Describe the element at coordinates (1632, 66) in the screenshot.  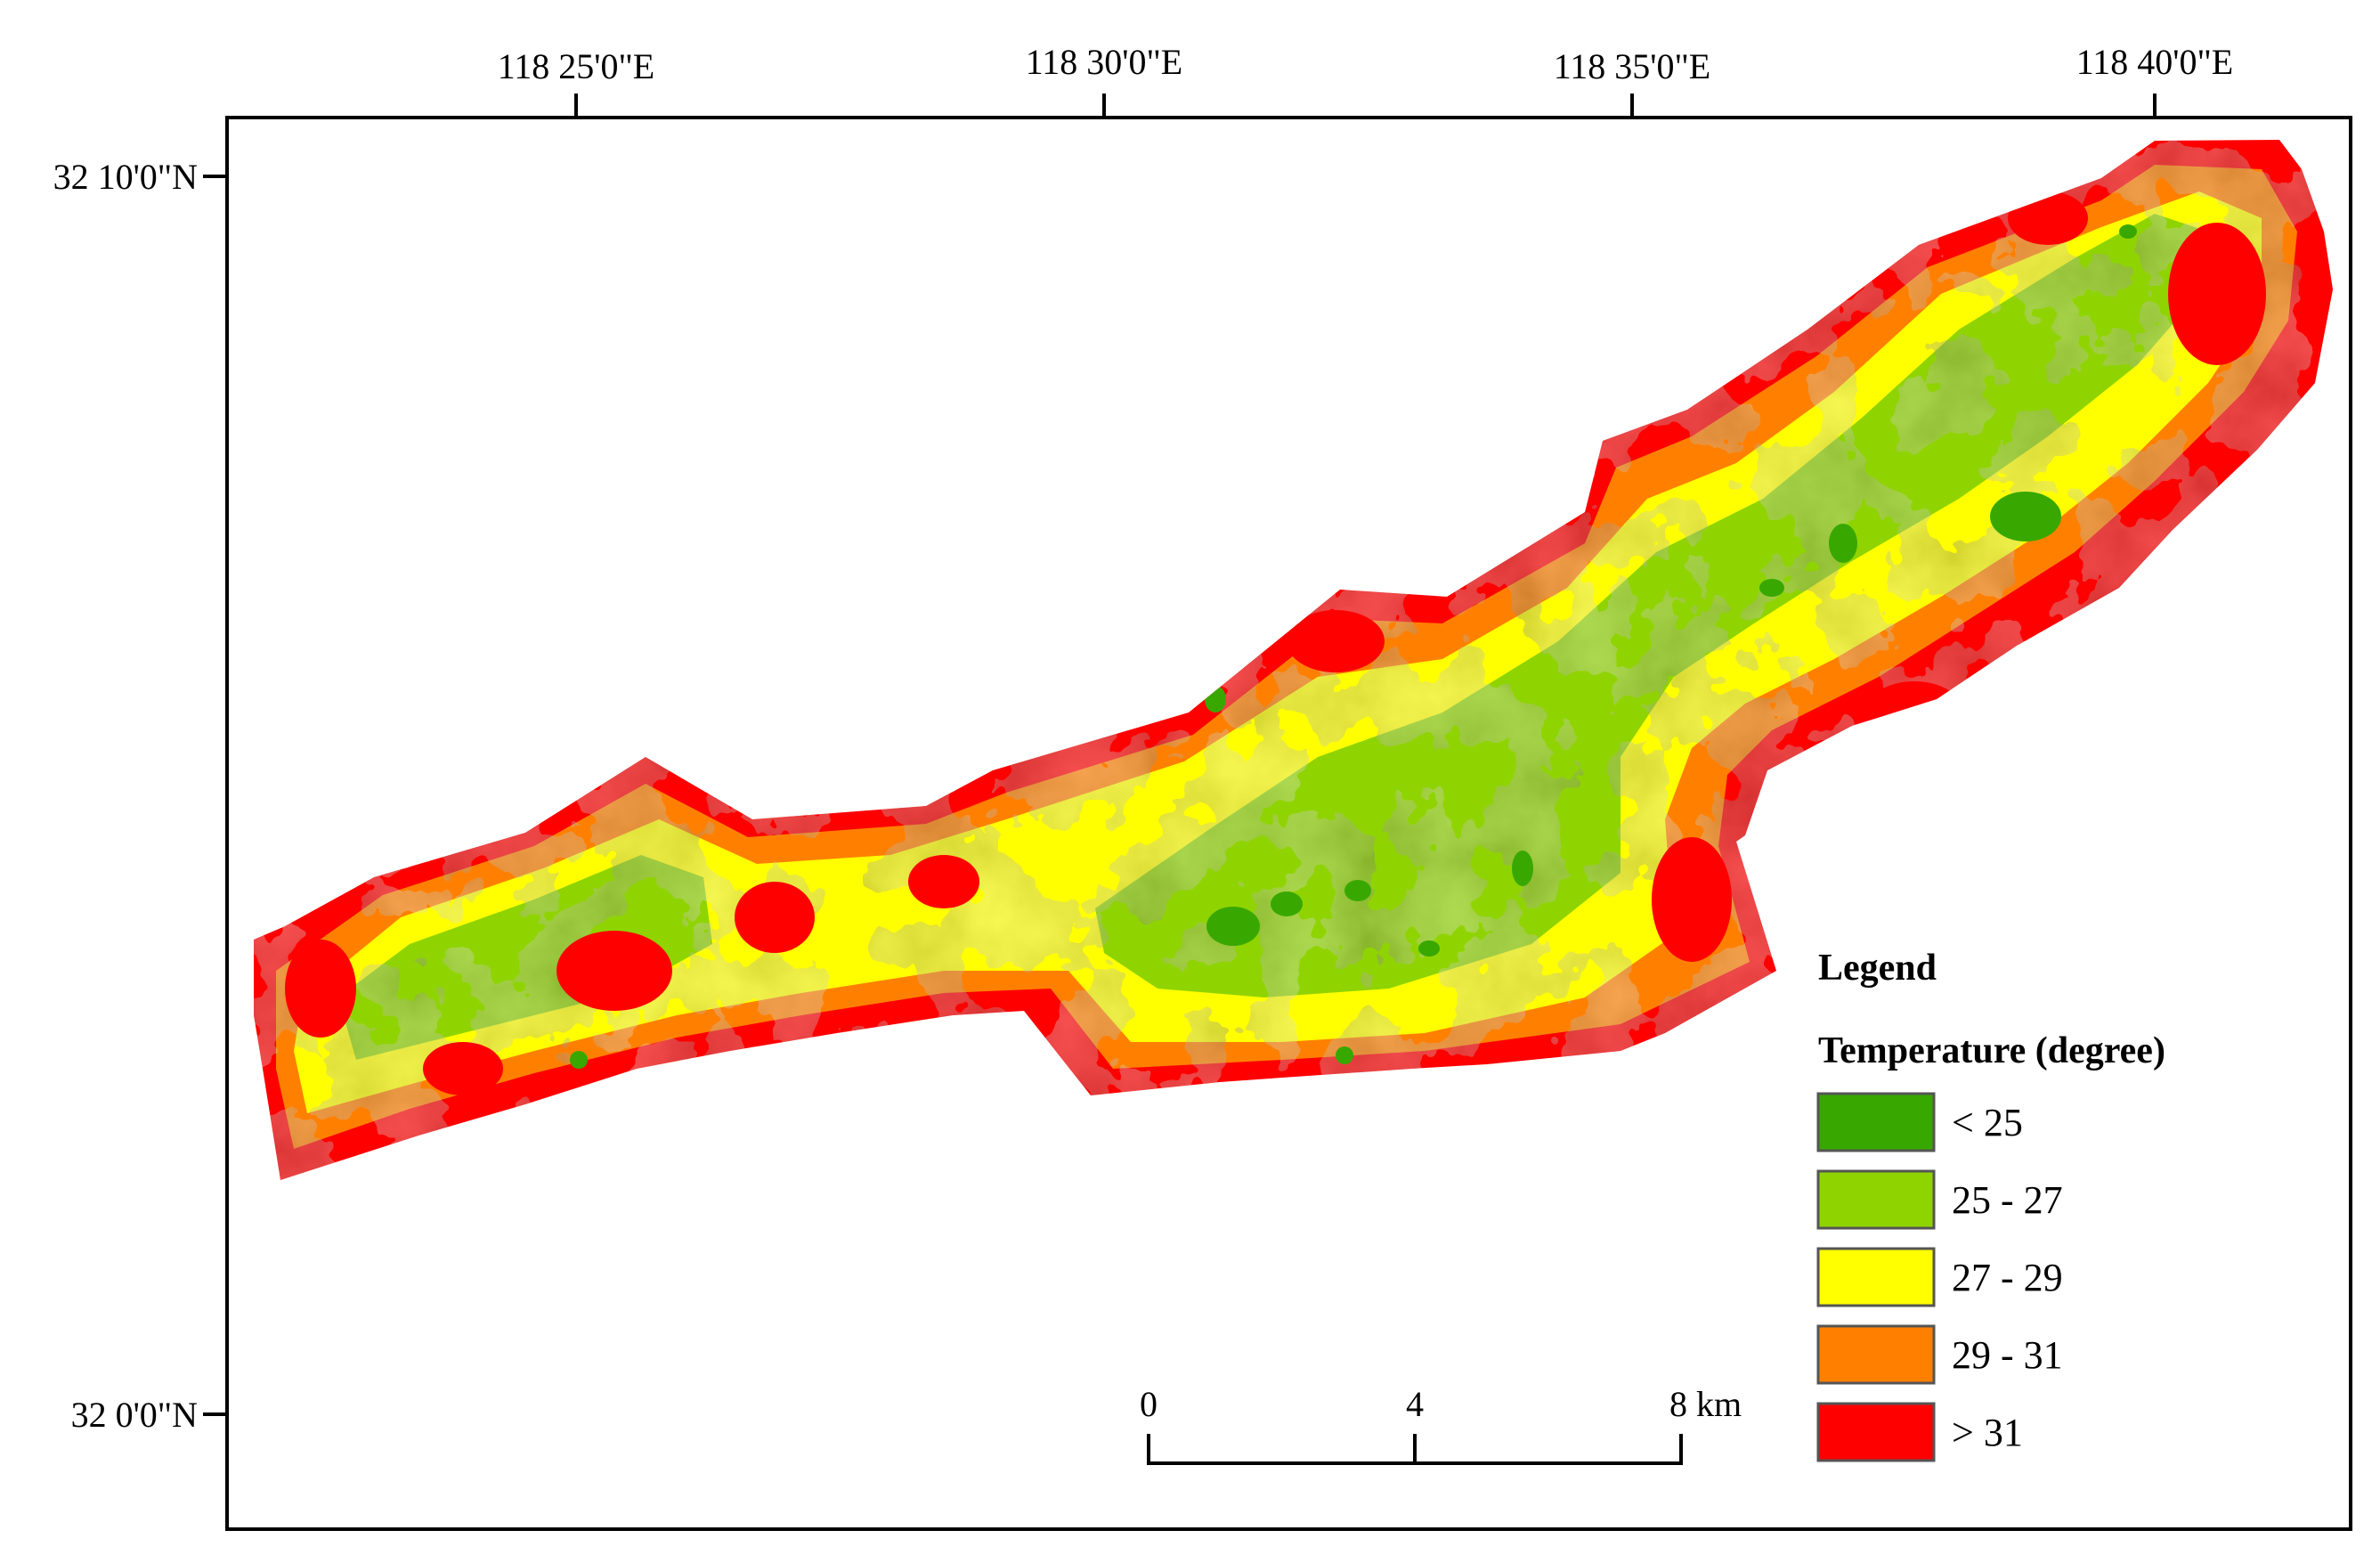
I see `longitude-label-3: 118 35'0"E` at that location.